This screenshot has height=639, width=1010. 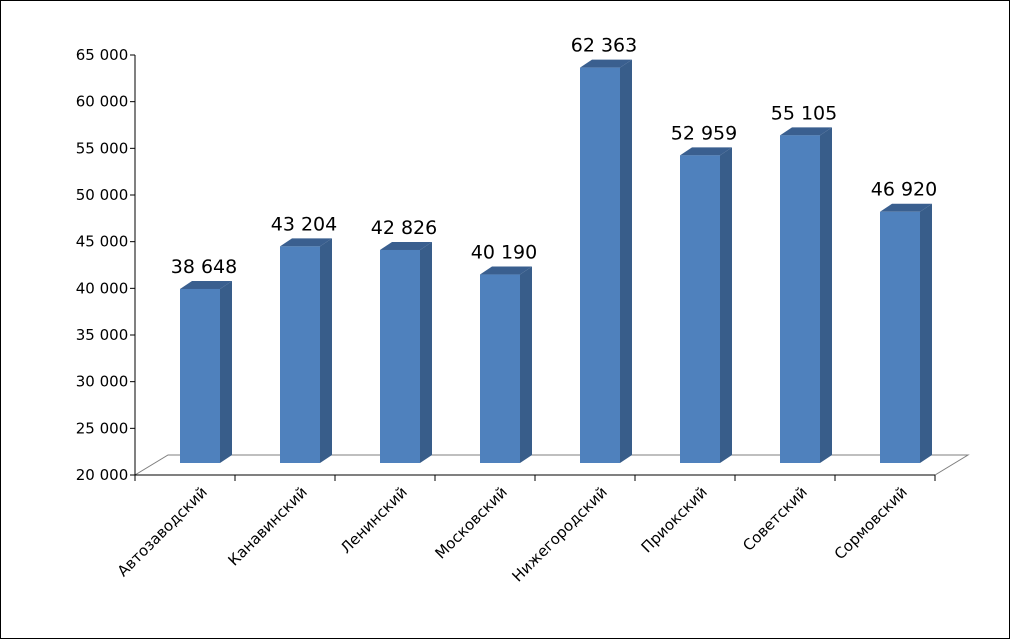 What do you see at coordinates (871, 523) in the screenshot?
I see `category-label: Сормовский` at bounding box center [871, 523].